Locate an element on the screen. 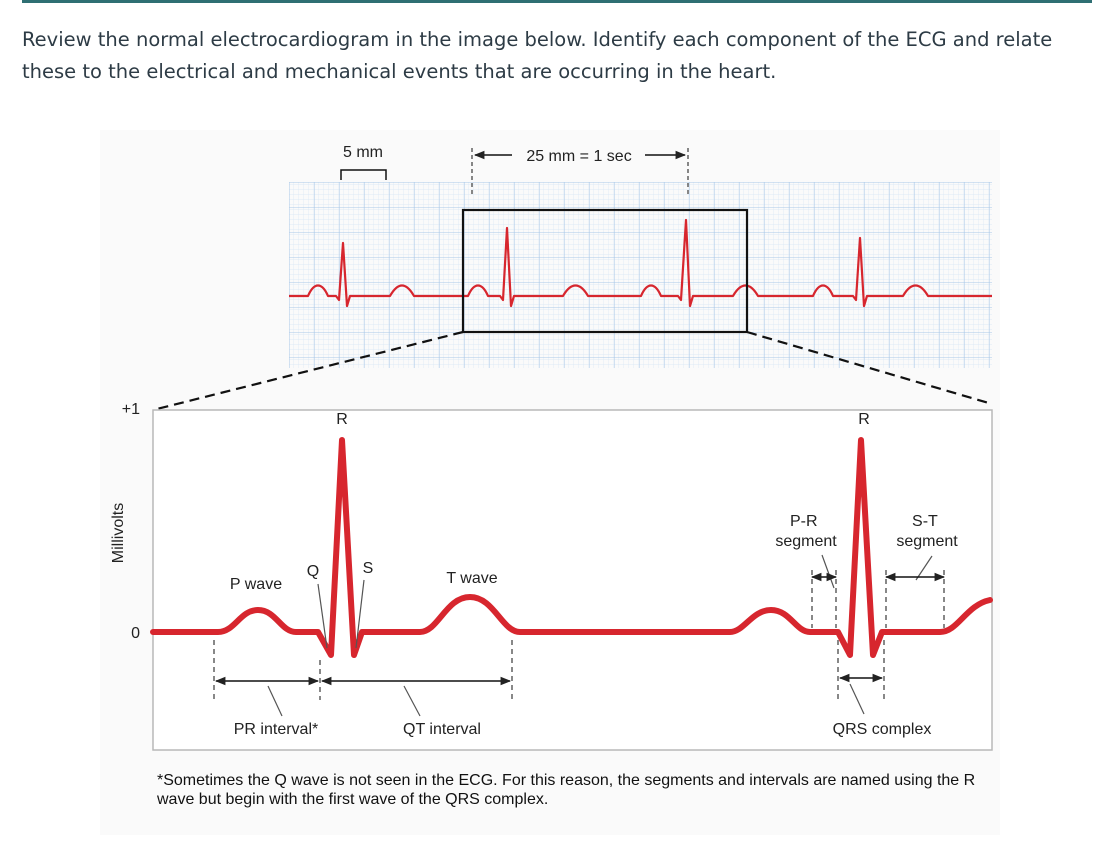  pr-interval-pointer is located at coordinates (275, 701).